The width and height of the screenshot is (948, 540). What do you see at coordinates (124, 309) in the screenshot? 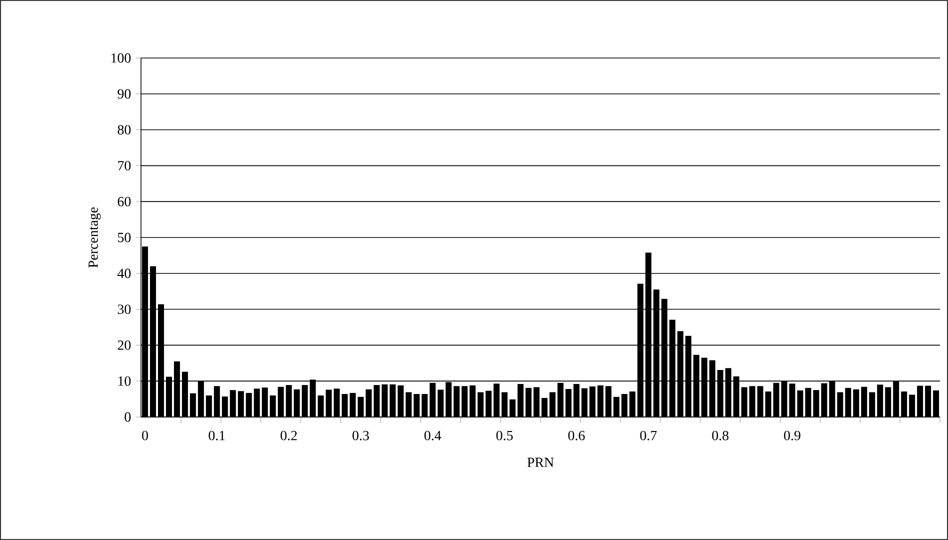
I see `y-tick-label: 30` at bounding box center [124, 309].